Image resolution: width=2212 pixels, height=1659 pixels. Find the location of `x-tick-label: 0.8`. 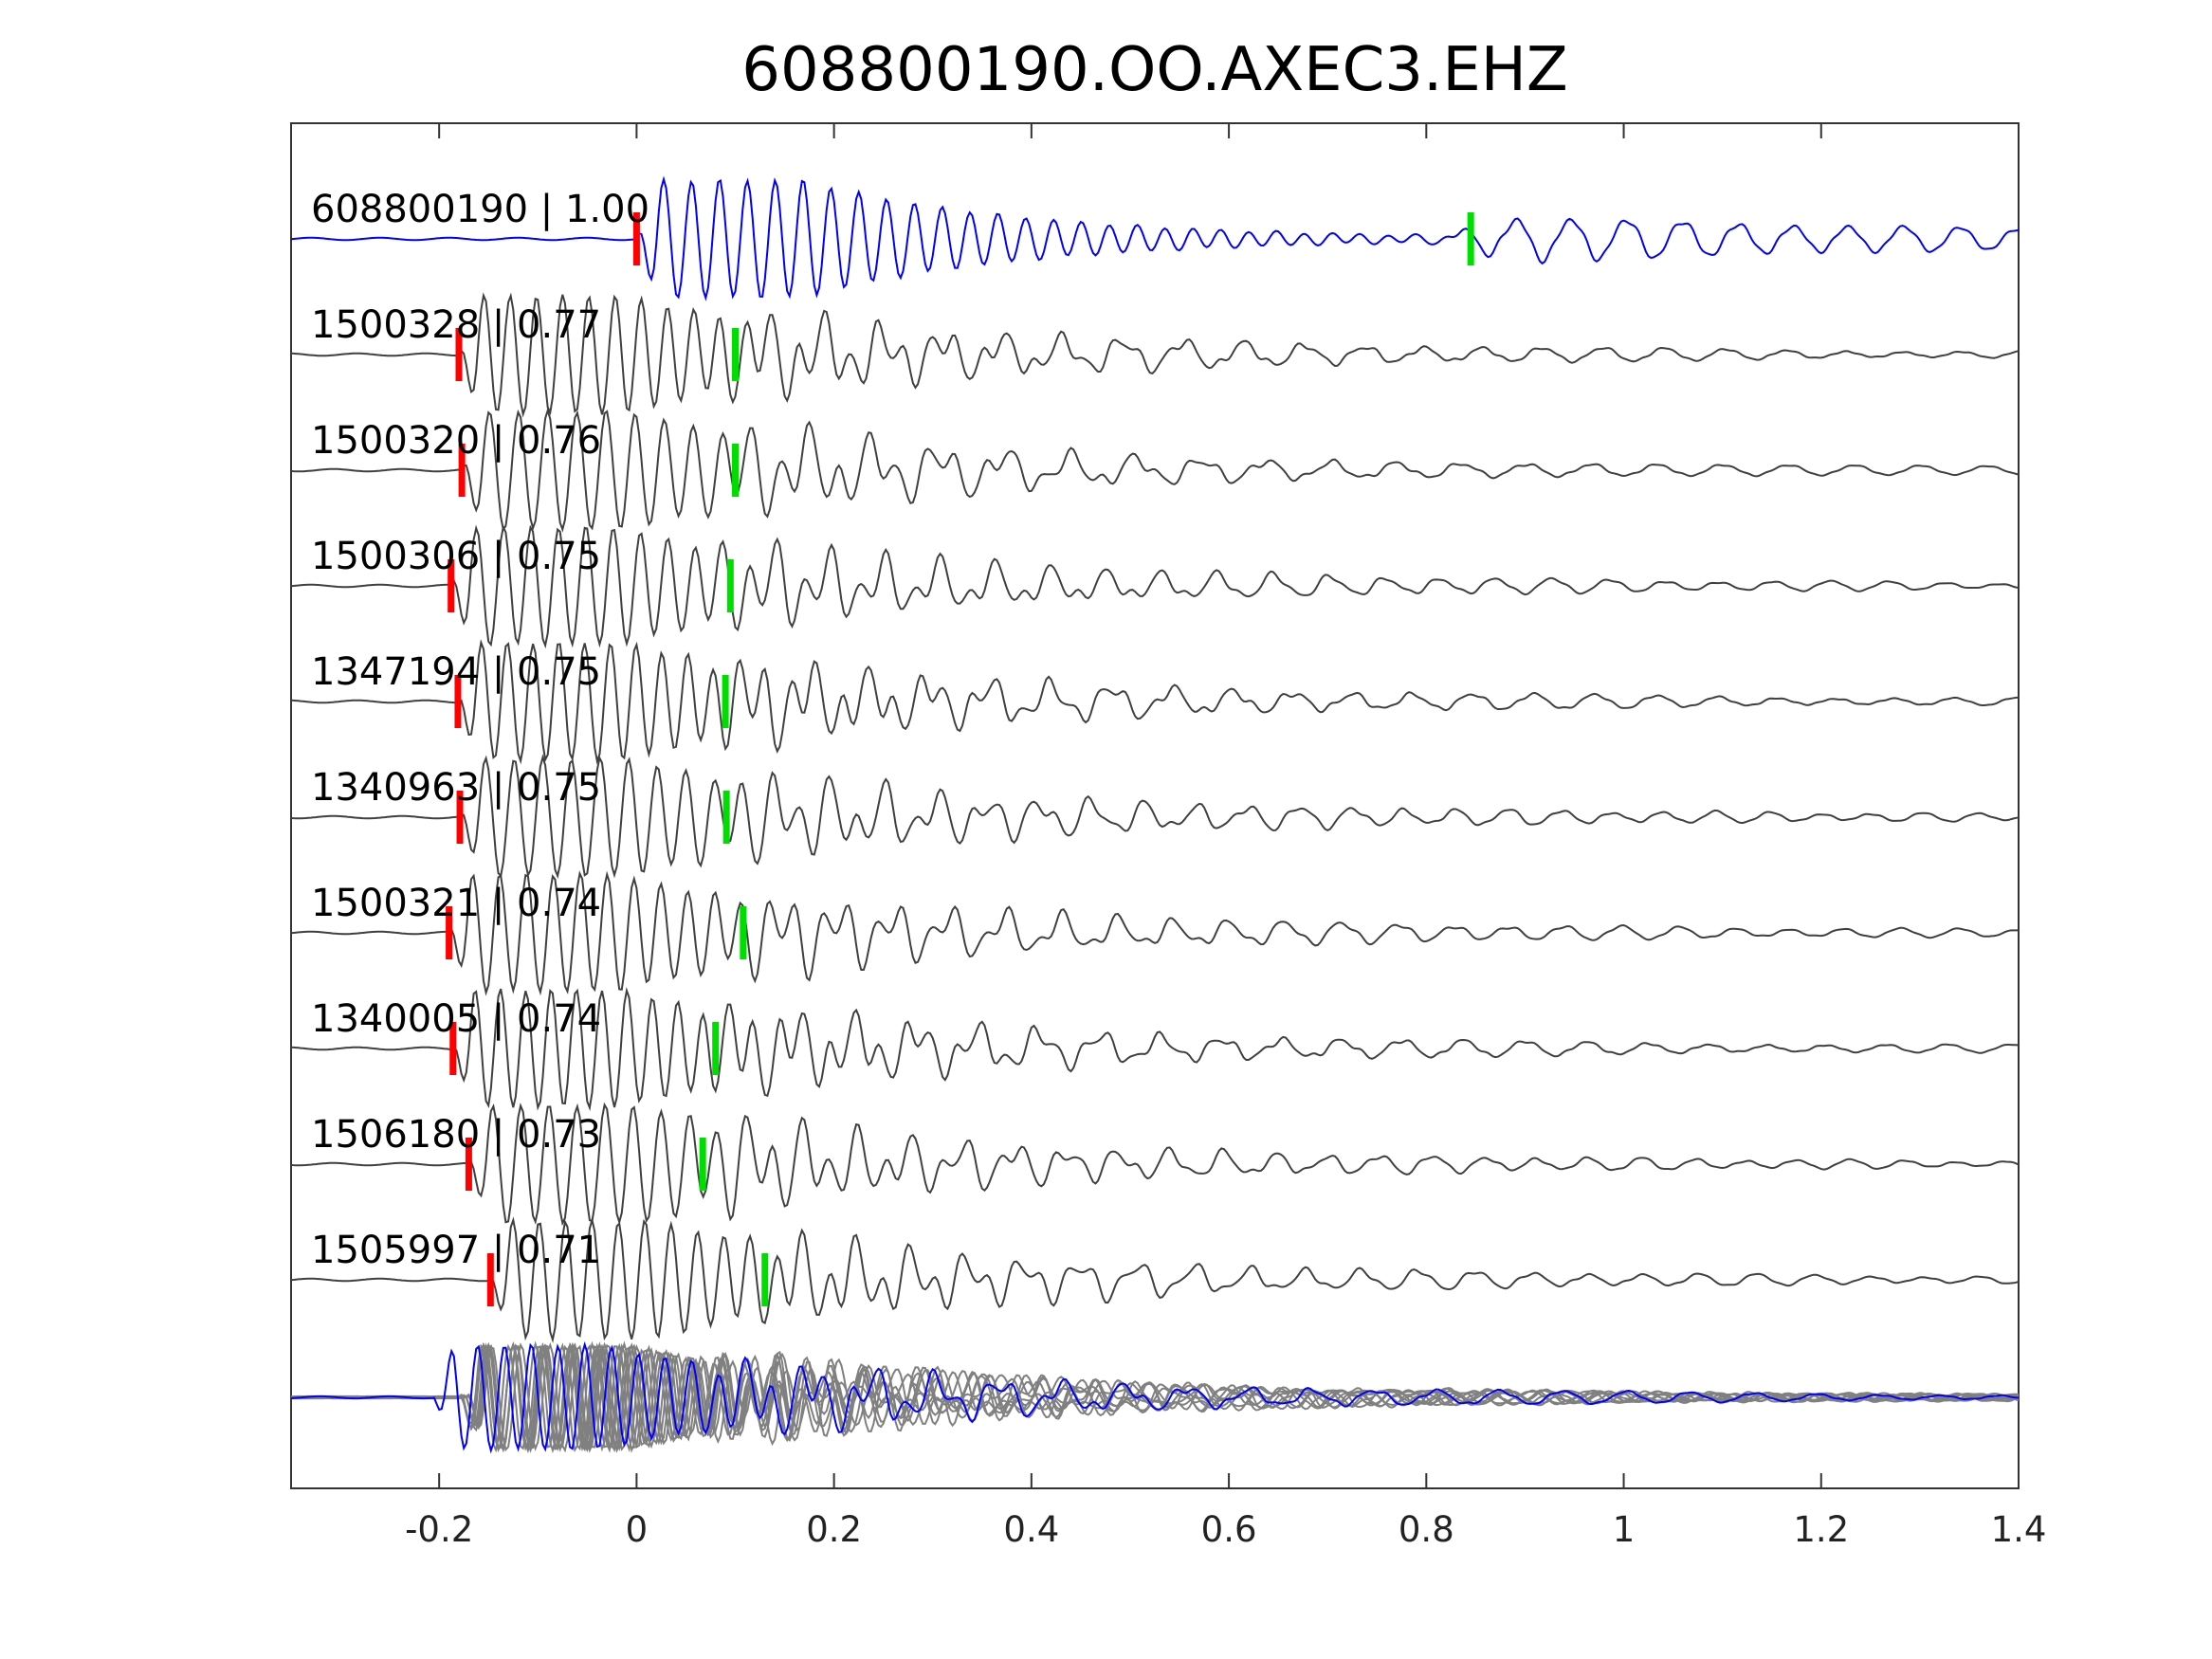

x-tick-label: 0.8 is located at coordinates (1426, 1529).